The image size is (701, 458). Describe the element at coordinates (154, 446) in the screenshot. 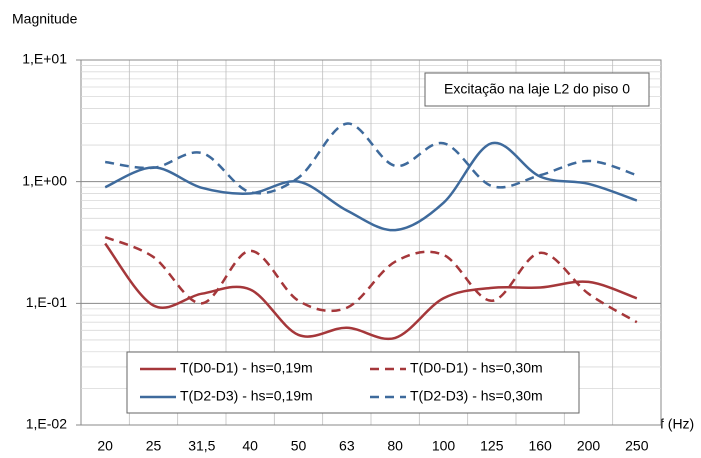

I see `x-tick-label: 25` at that location.